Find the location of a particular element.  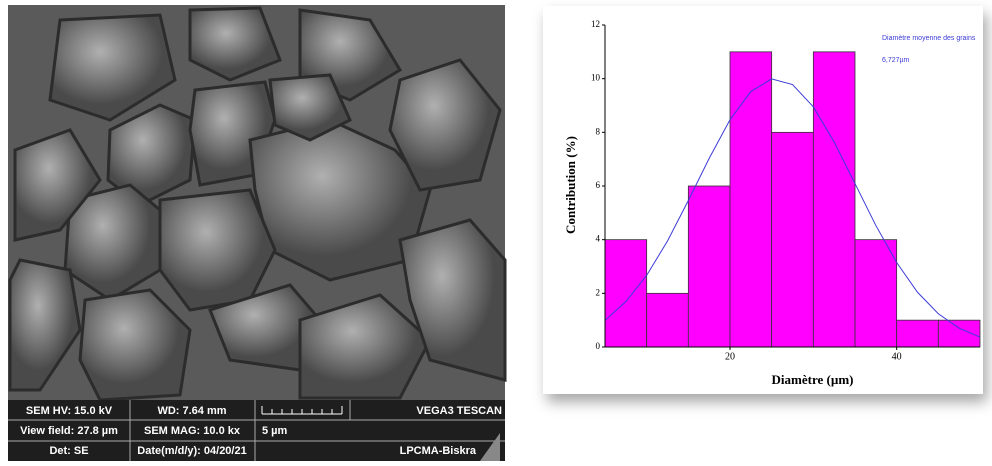

sem-label: 5 µm is located at coordinates (275, 431).